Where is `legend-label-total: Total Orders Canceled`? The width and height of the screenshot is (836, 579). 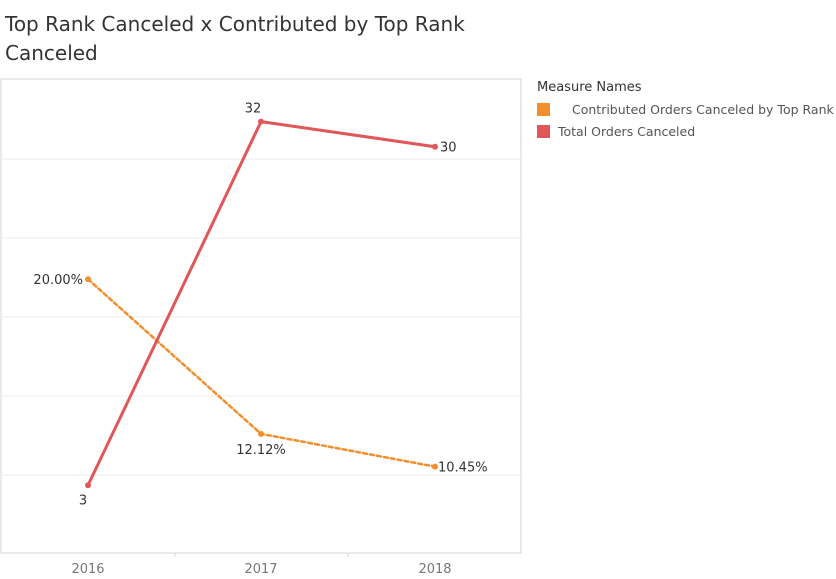 legend-label-total: Total Orders Canceled is located at coordinates (627, 131).